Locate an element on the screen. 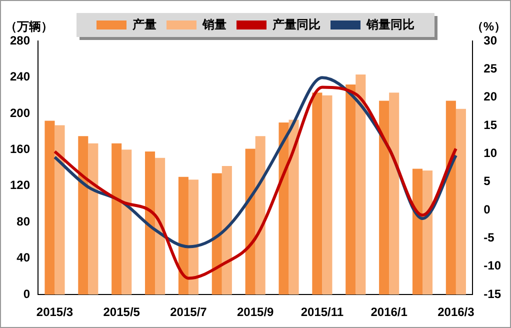 The image size is (511, 328). y-tick-label: 120 is located at coordinates (20, 185).